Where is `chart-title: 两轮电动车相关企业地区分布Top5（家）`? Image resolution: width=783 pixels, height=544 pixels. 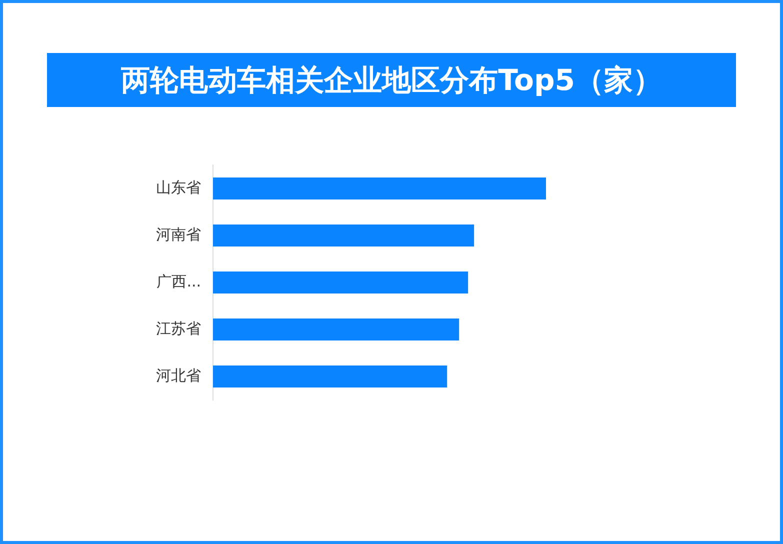 chart-title: 两轮电动车相关企业地区分布Top5（家） is located at coordinates (391, 80).